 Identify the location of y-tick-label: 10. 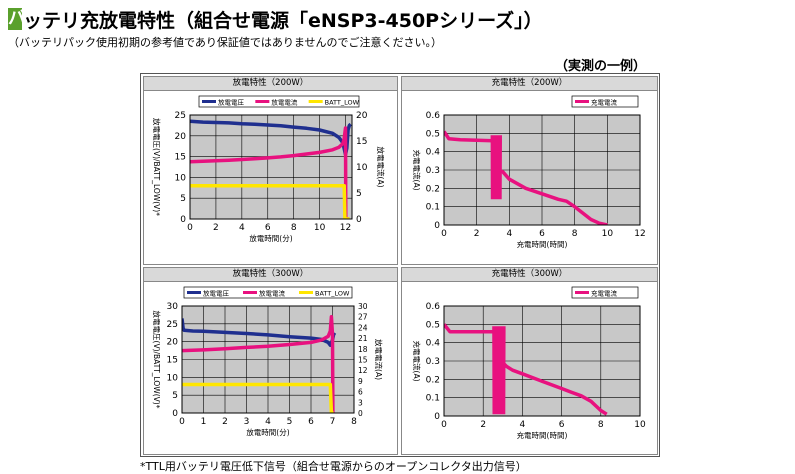
(181, 178).